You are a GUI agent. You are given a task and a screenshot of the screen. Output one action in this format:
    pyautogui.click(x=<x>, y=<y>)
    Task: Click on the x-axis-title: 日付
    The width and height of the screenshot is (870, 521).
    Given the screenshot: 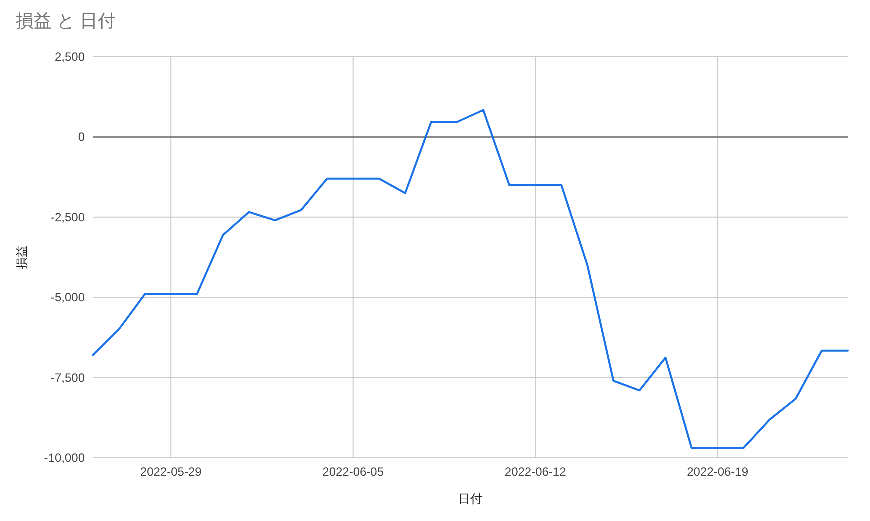 What is the action you would take?
    pyautogui.click(x=470, y=499)
    